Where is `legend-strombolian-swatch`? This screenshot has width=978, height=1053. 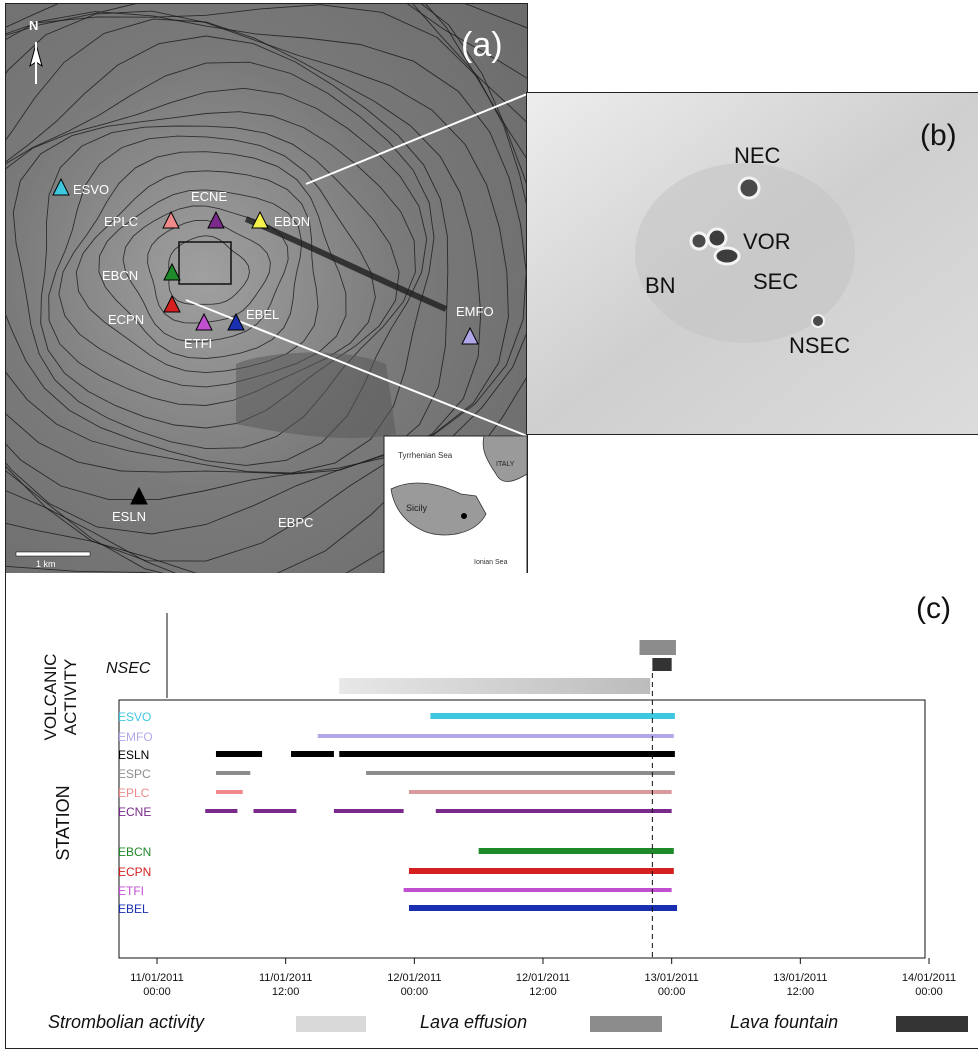
legend-strombolian-swatch is located at coordinates (331, 1024).